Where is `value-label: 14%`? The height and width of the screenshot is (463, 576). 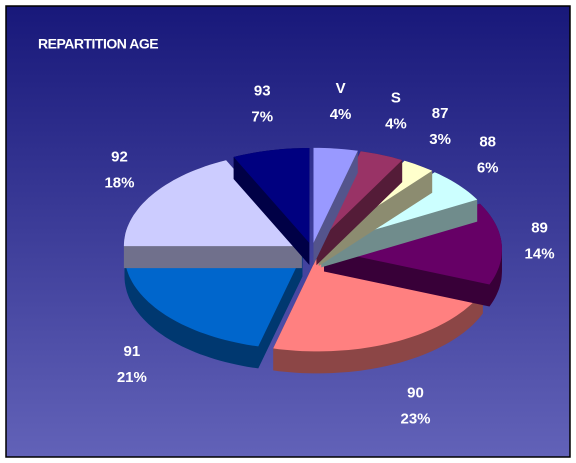 value-label: 14% is located at coordinates (540, 254).